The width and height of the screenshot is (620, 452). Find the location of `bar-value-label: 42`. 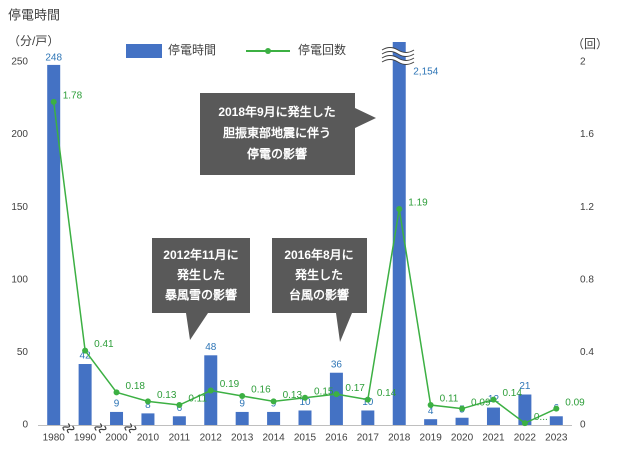

bar-value-label: 42 is located at coordinates (86, 356).